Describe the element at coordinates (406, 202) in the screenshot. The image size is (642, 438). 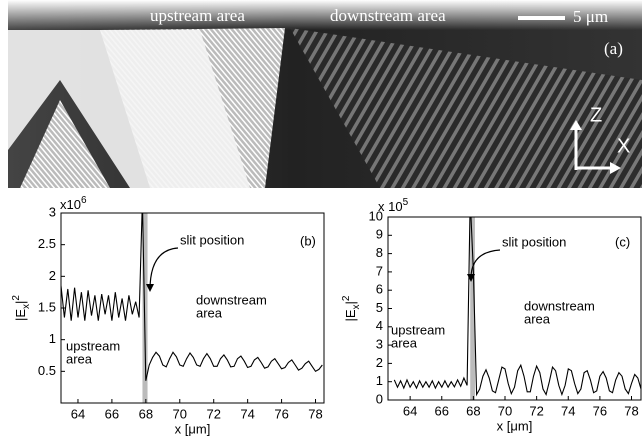
I see `y-multiplier-exp: 5` at that location.